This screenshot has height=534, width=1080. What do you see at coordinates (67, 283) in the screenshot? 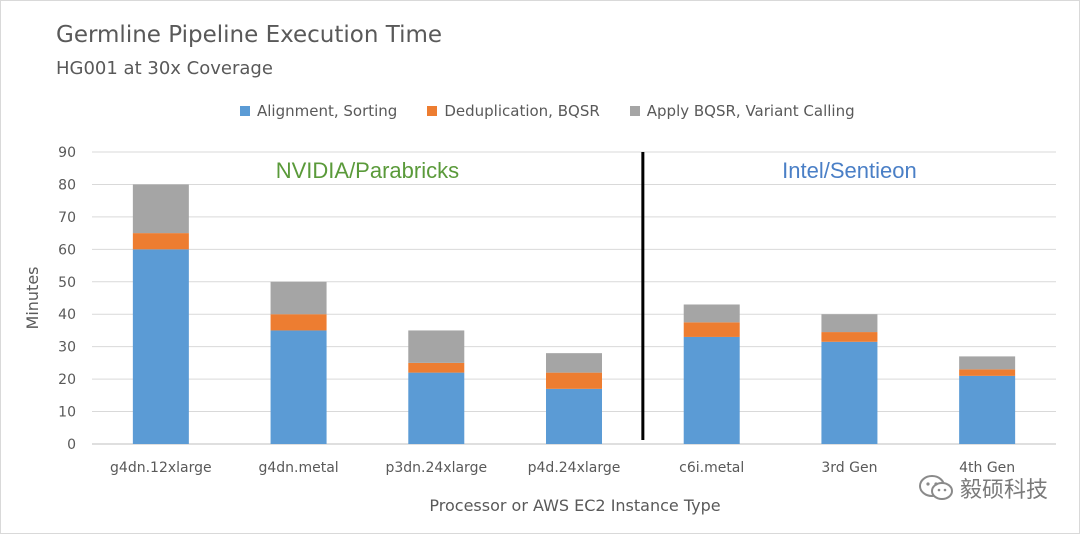
I see `y-tick-label-50: 50` at bounding box center [67, 283].